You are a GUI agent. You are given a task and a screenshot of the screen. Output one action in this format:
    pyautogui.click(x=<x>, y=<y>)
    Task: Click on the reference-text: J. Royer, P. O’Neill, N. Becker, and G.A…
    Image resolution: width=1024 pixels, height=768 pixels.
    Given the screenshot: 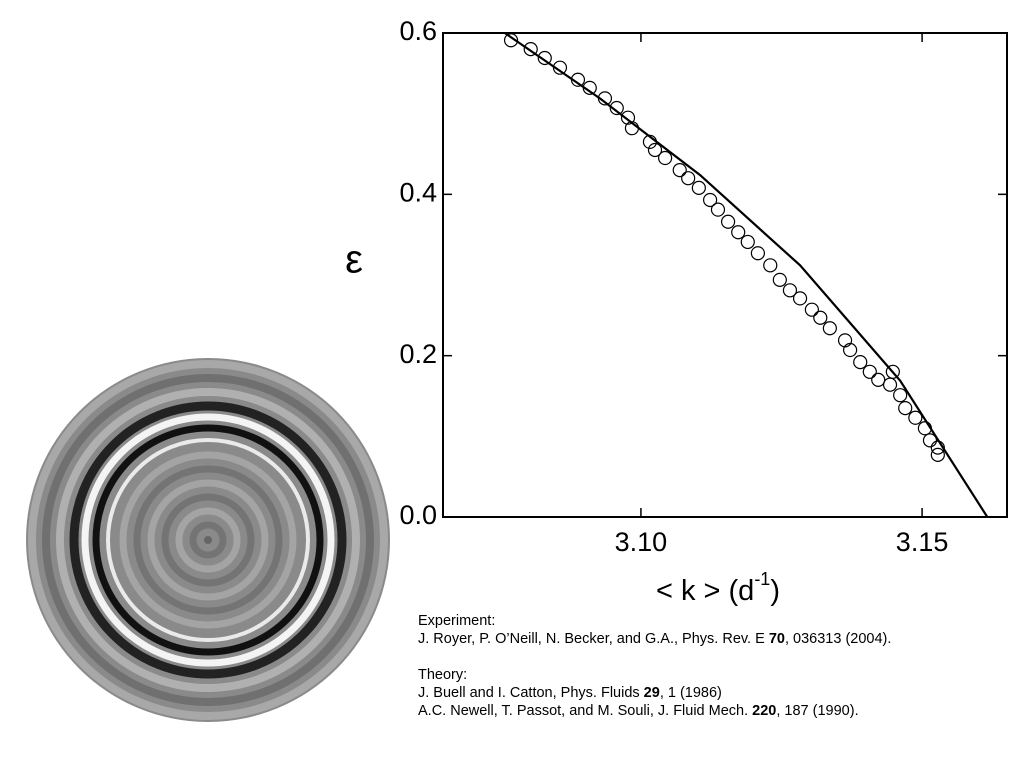 What is the action you would take?
    pyautogui.click(x=593, y=639)
    